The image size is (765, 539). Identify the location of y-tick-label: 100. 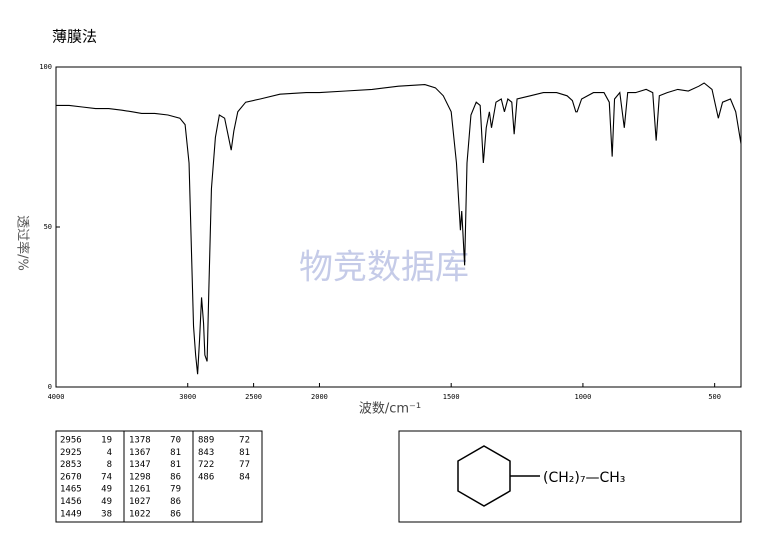
(45, 67).